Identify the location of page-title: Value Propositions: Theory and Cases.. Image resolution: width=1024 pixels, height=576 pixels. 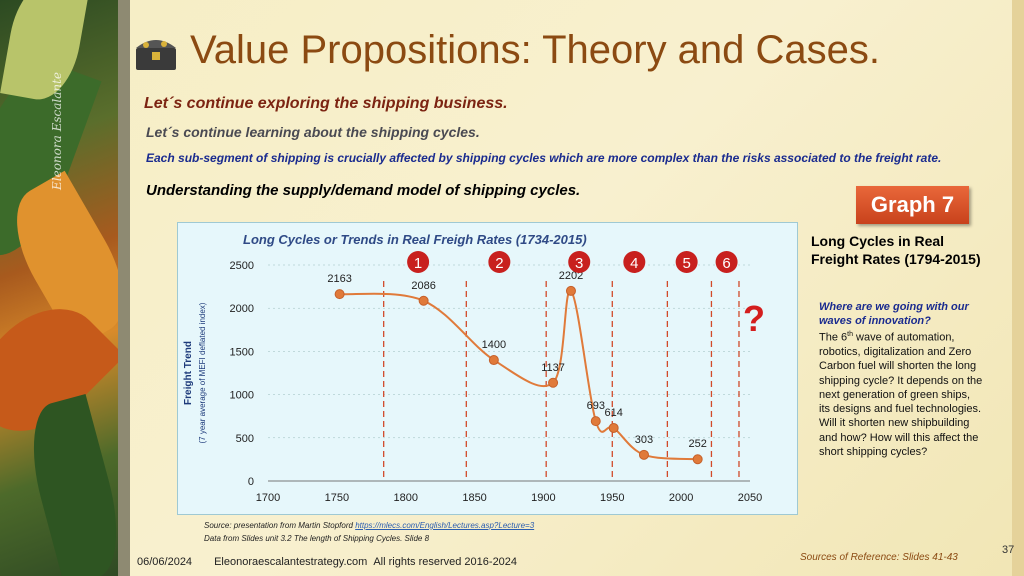
(535, 50).